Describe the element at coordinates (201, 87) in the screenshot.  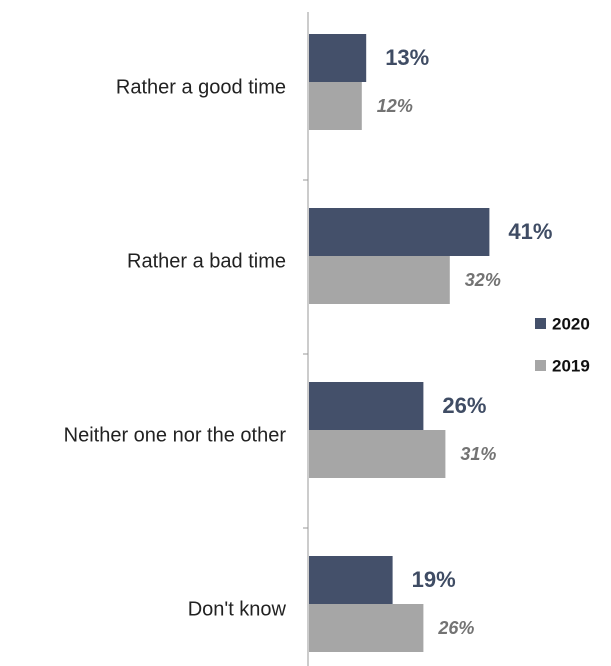
I see `category-label: Rather a good time` at that location.